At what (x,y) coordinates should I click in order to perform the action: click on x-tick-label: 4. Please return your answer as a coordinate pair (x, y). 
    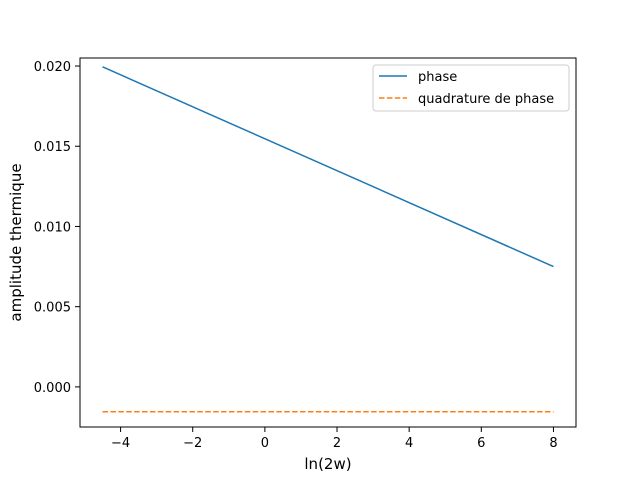
    Looking at the image, I should click on (409, 443).